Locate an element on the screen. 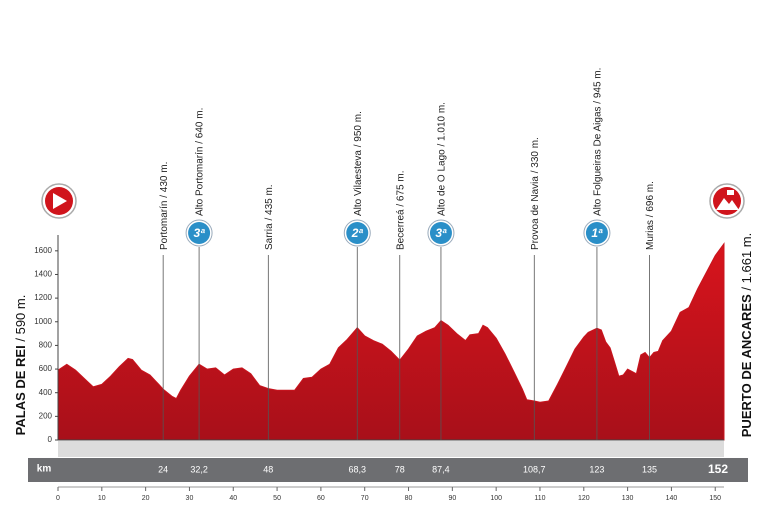  waypoint-km: 32,2 is located at coordinates (199, 469).